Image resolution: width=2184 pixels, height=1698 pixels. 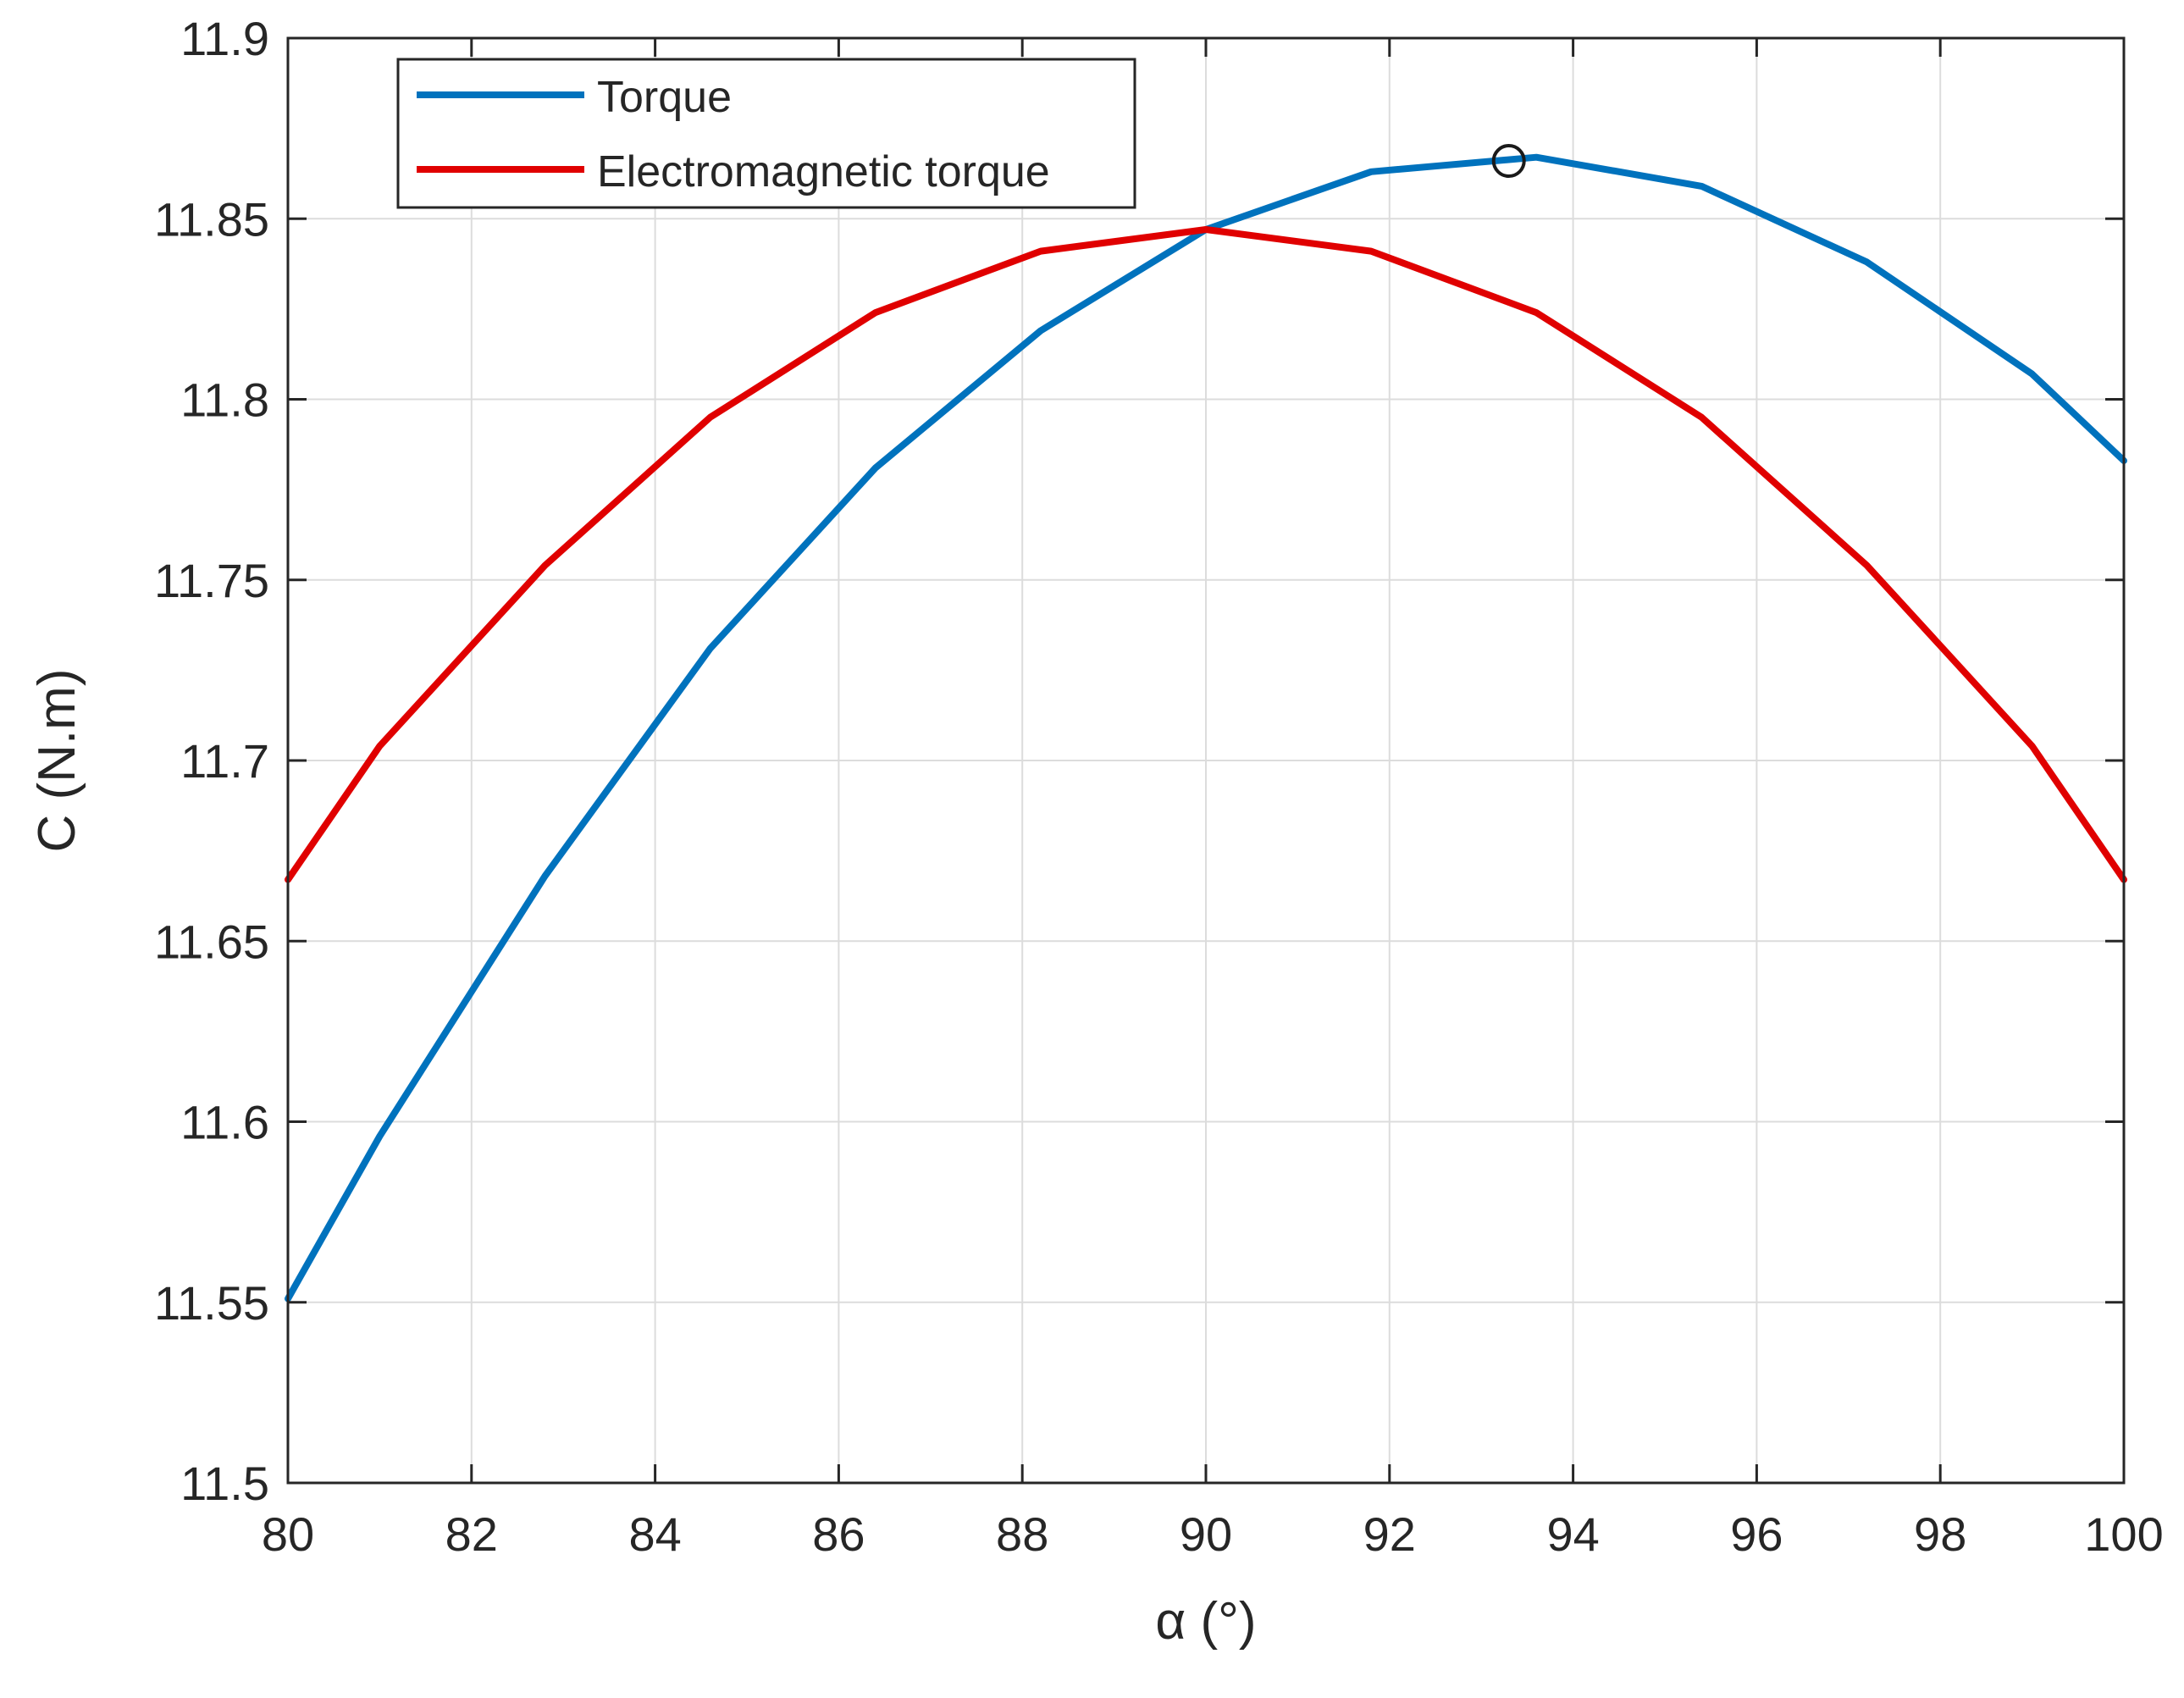 What do you see at coordinates (211, 580) in the screenshot?
I see `y-tick-label: 11.75` at bounding box center [211, 580].